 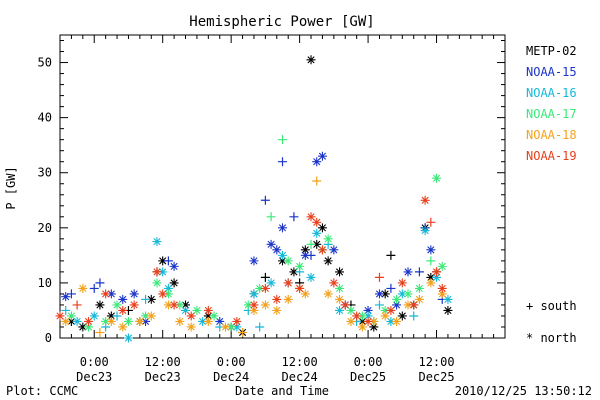 I want to click on x-tick-label-date: Dec23, so click(x=163, y=377).